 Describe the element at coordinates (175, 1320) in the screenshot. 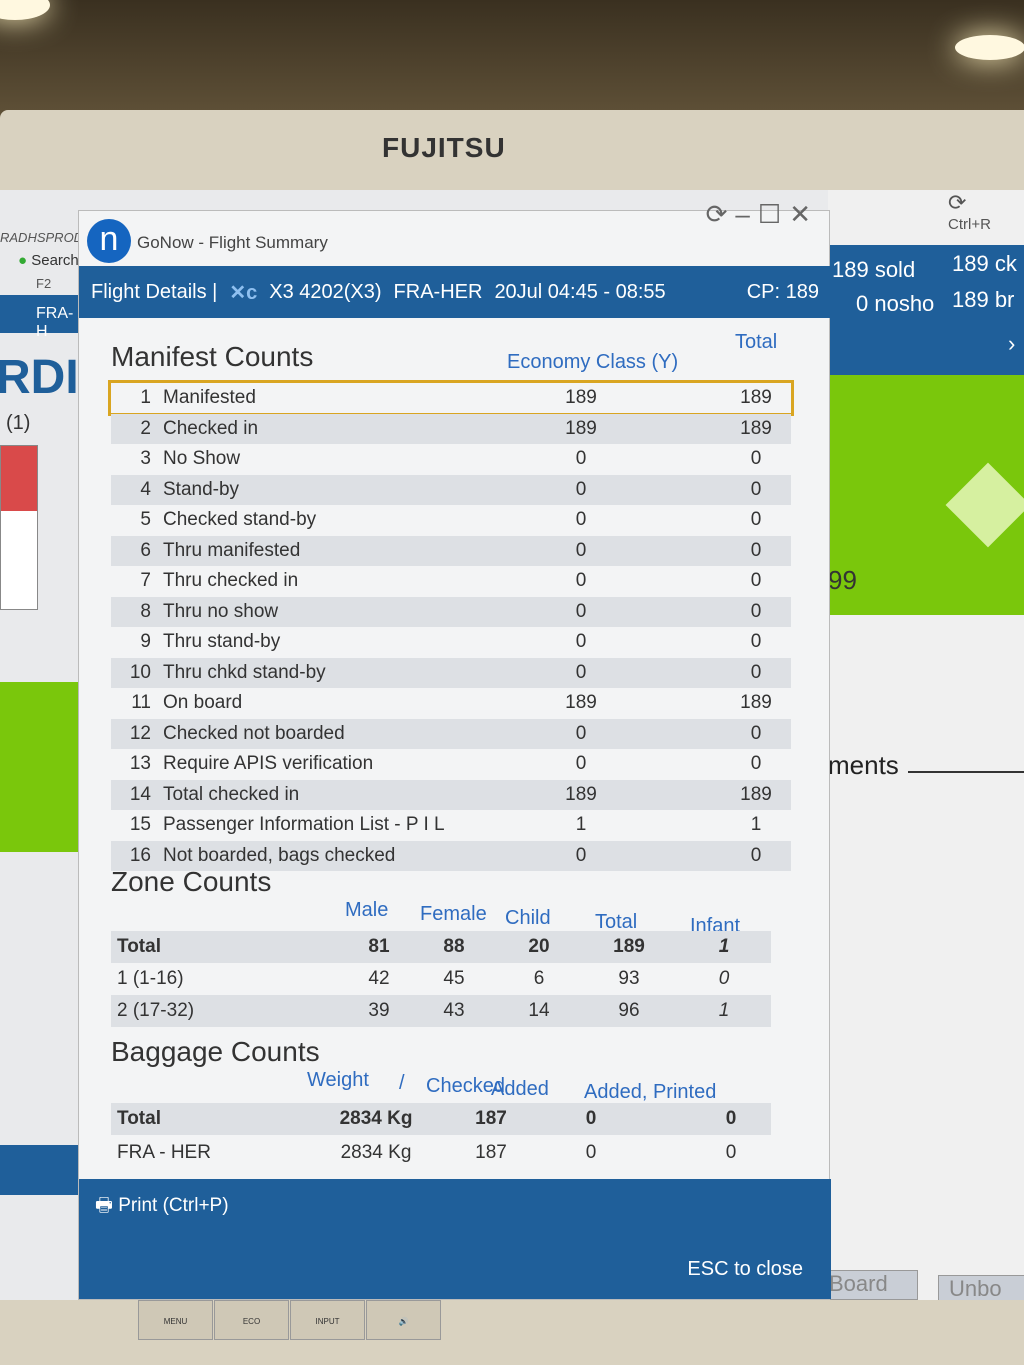

I see `monitor-button: MENU` at that location.